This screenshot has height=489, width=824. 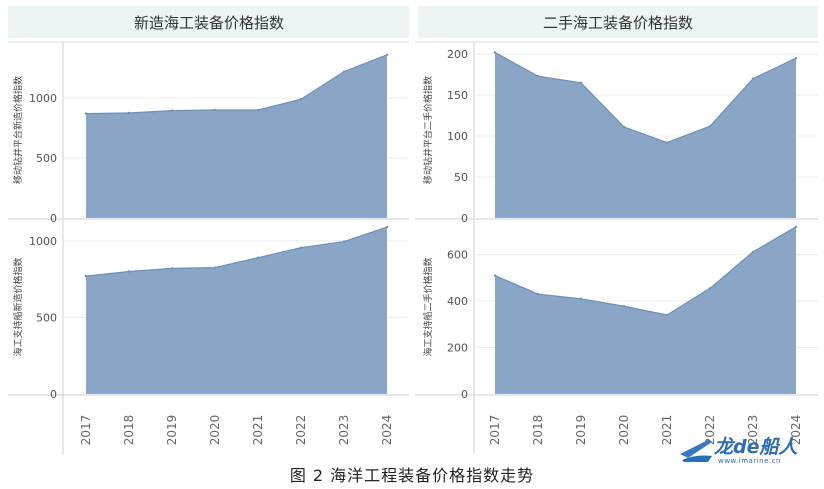 What do you see at coordinates (428, 130) in the screenshot?
I see `y-axis-title: 移动钻井平台二手价格指数` at bounding box center [428, 130].